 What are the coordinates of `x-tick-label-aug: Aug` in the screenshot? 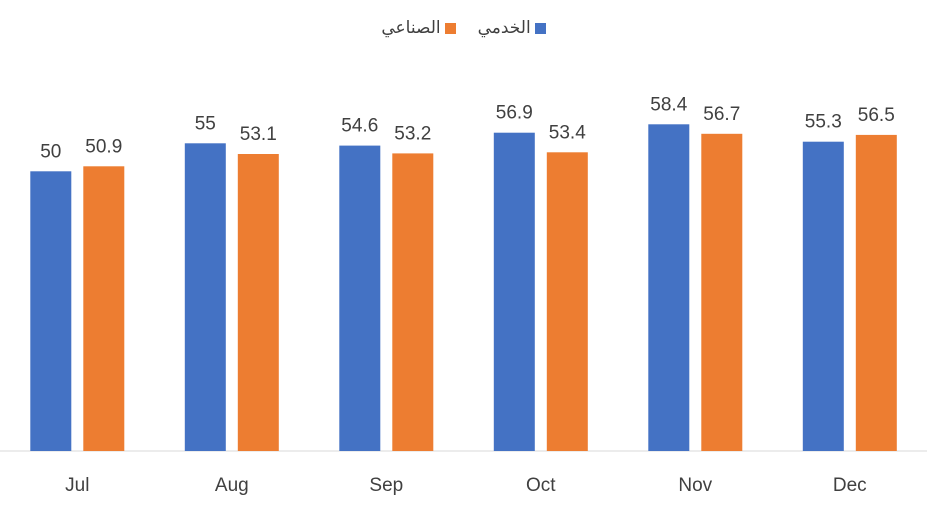 It's located at (232, 485).